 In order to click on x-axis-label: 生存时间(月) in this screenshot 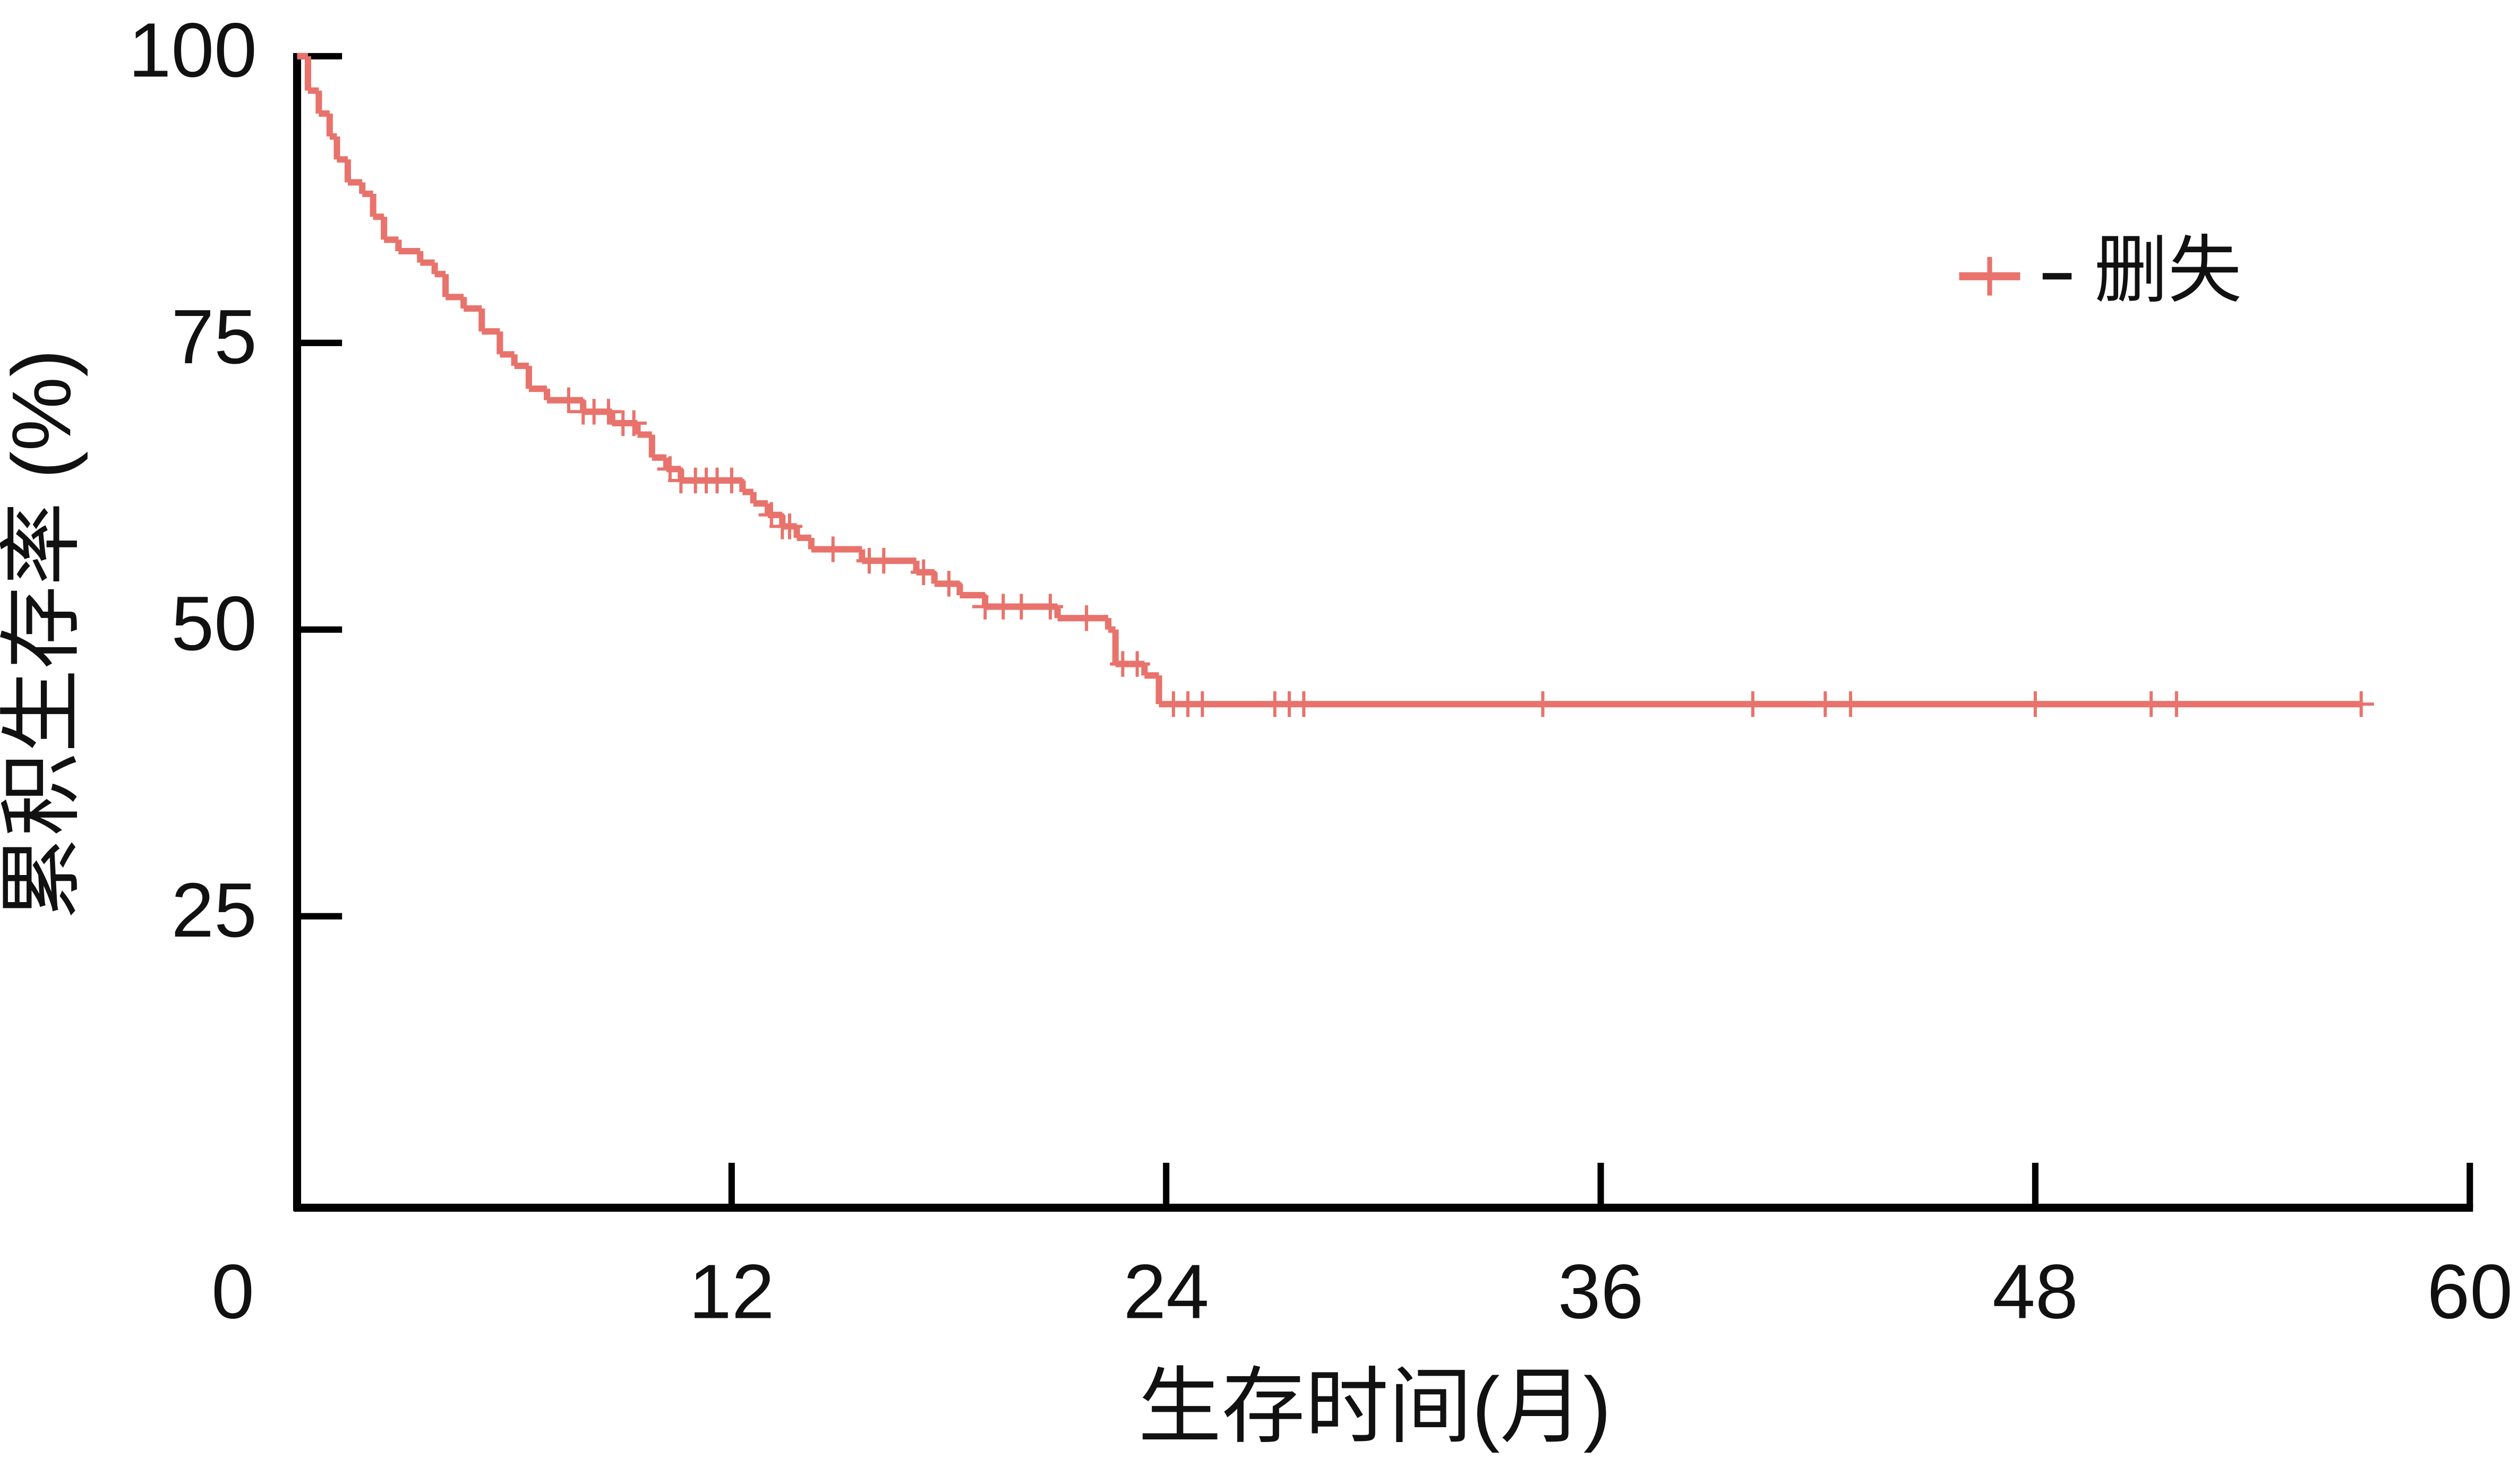, I will do `click(1374, 1406)`.